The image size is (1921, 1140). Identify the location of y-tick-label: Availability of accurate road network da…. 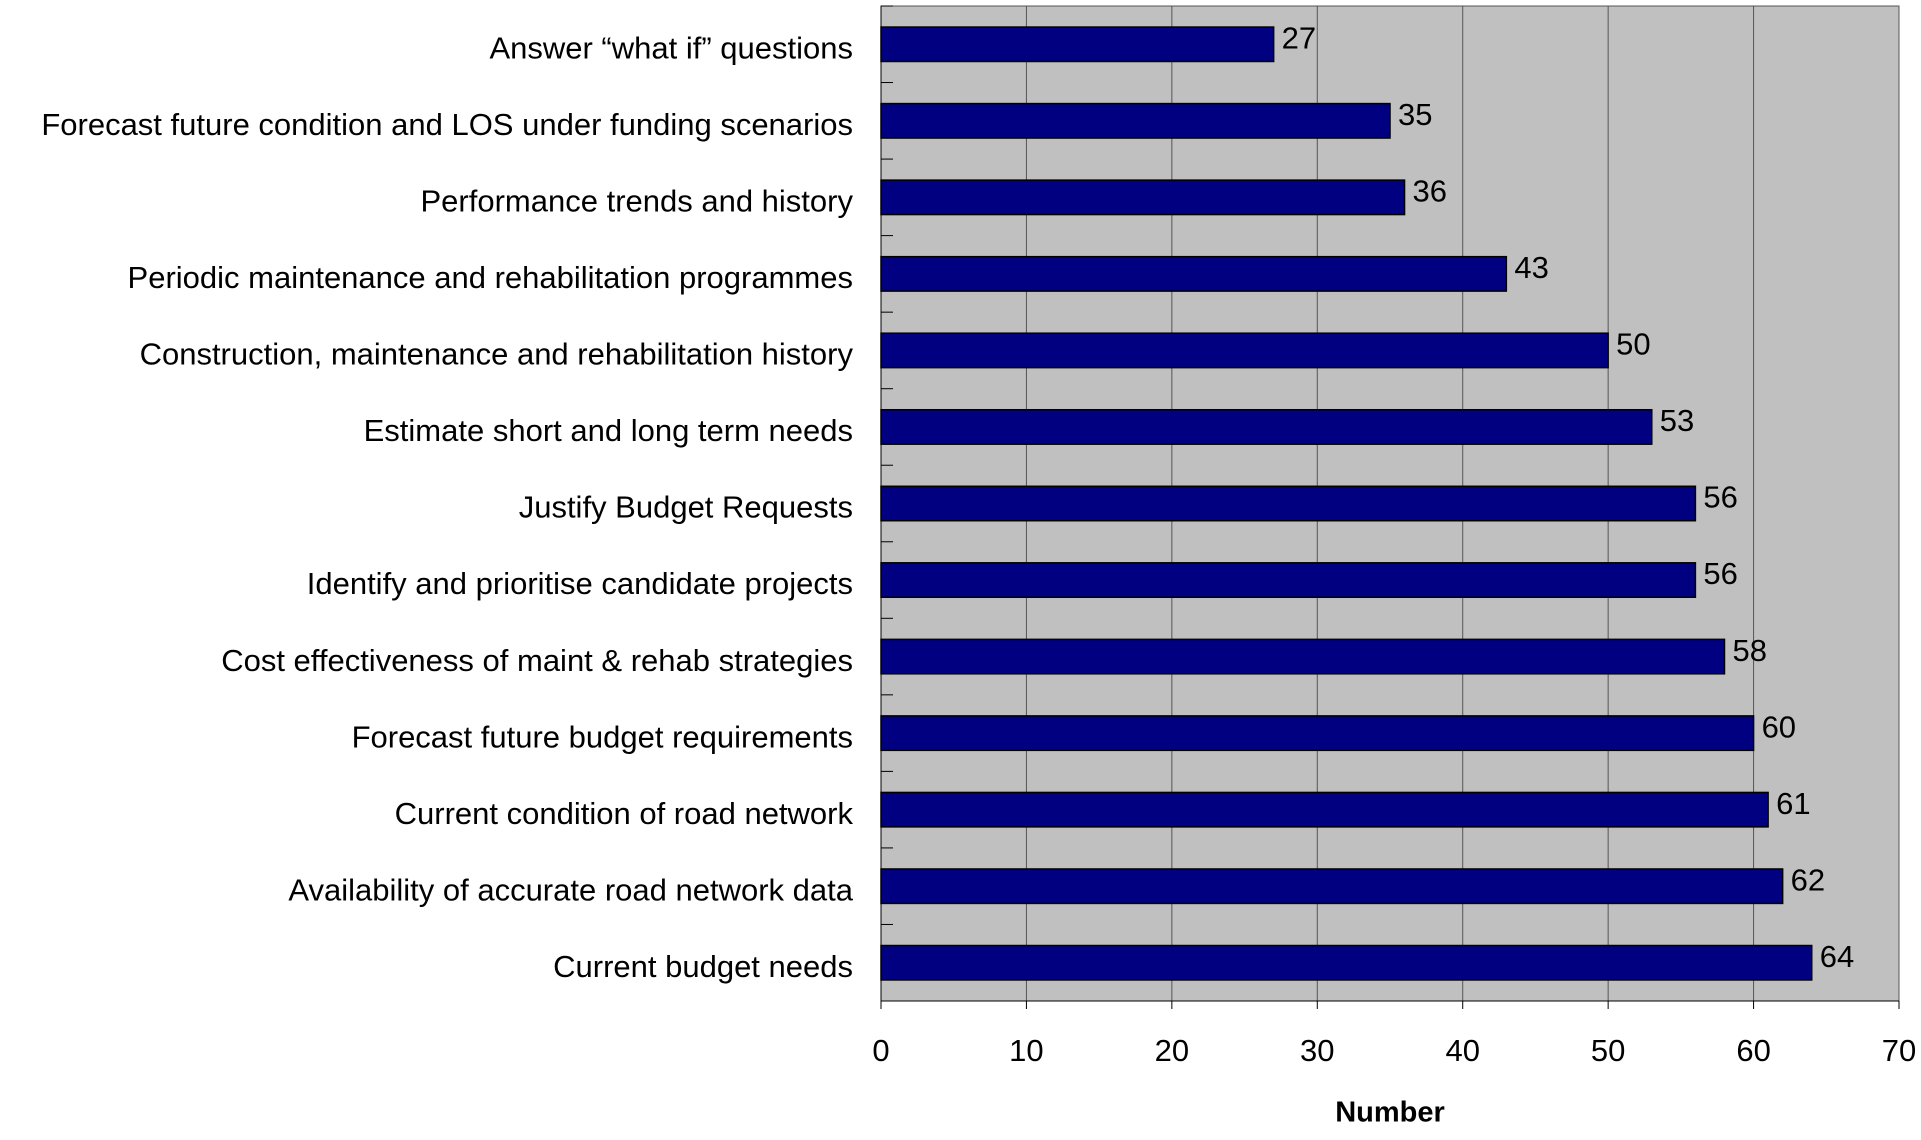
(570, 889).